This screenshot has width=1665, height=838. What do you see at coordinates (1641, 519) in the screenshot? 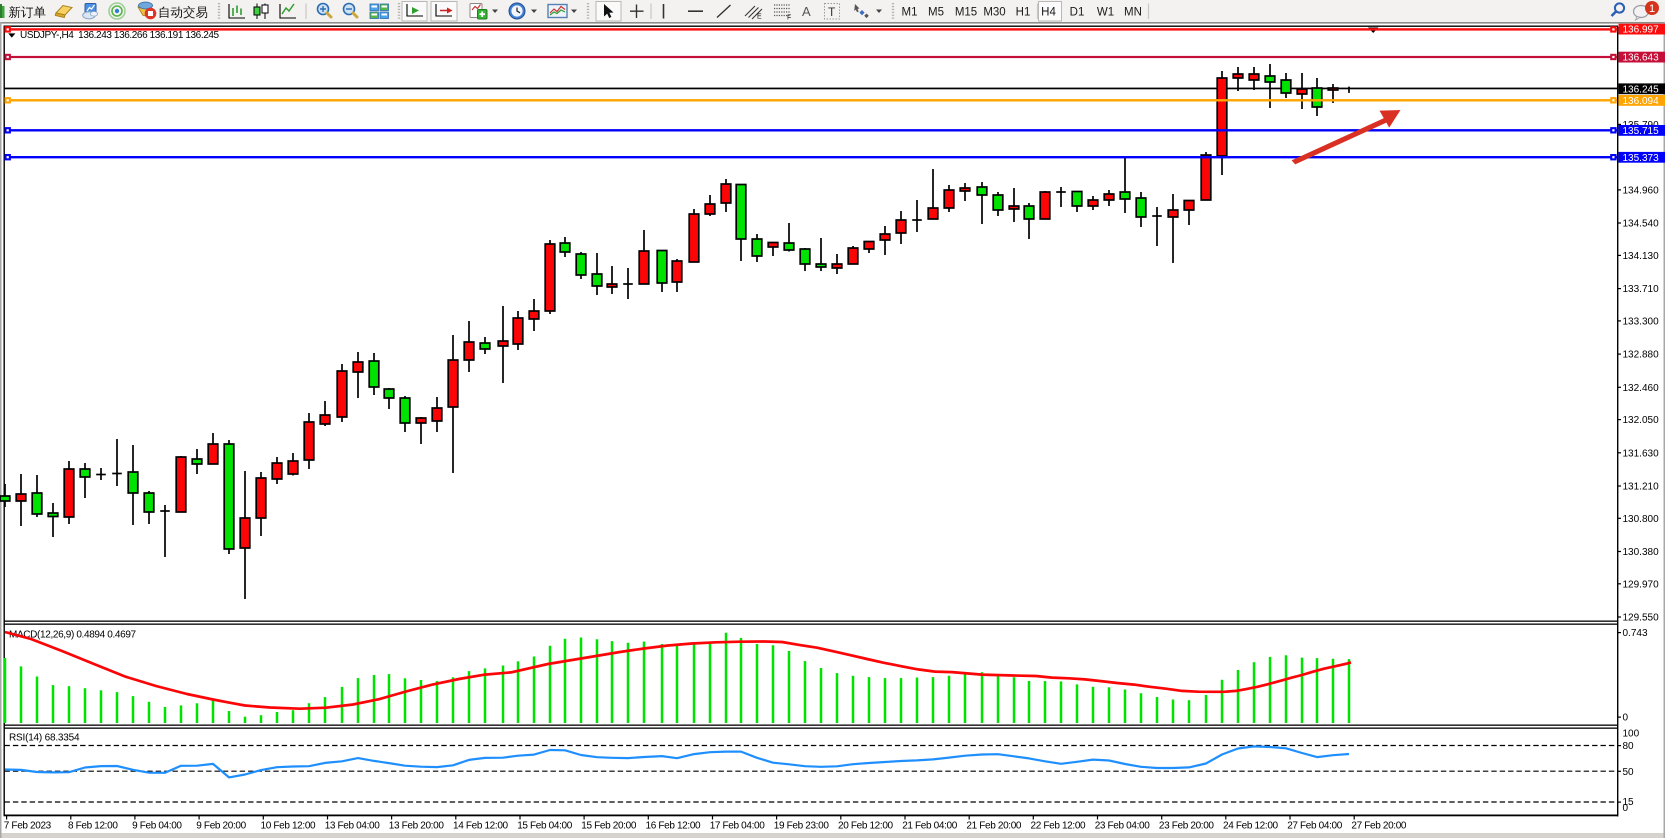
I see `svg-text: 130.800` at bounding box center [1641, 519].